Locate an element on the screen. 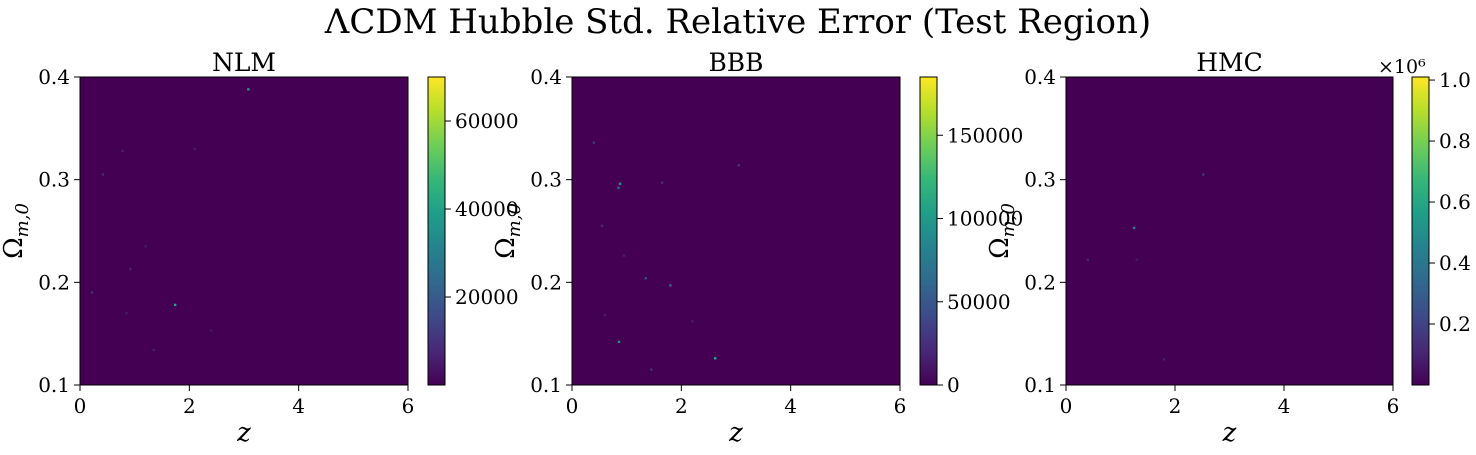 The image size is (1476, 455). colorbar-tick-label: 0.4 is located at coordinates (1455, 263).